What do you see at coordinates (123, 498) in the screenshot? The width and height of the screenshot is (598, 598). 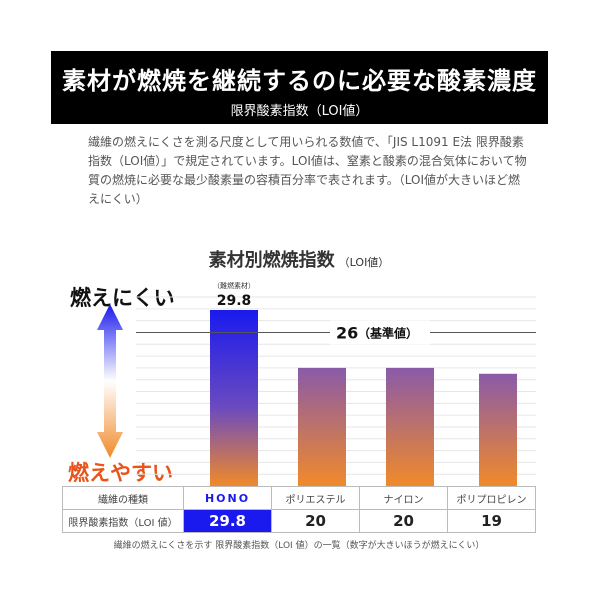 I see `table-row-label-type: 繊維の種類` at bounding box center [123, 498].